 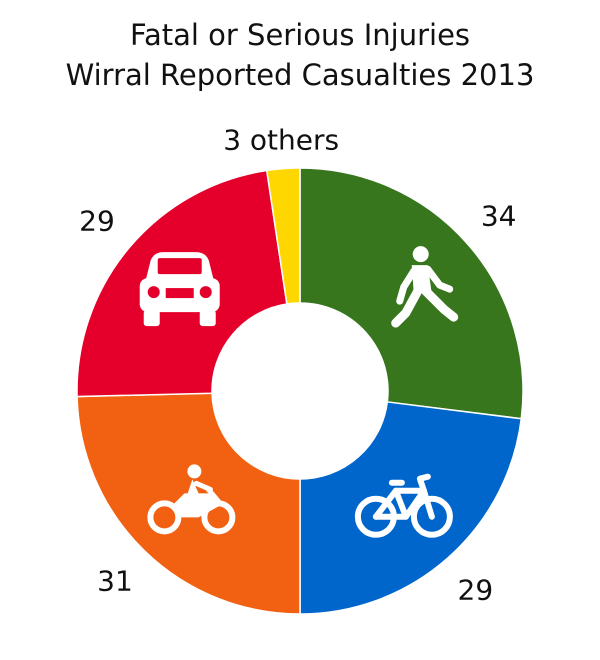 What do you see at coordinates (403, 505) in the screenshot?
I see `bicycle-icon` at bounding box center [403, 505].